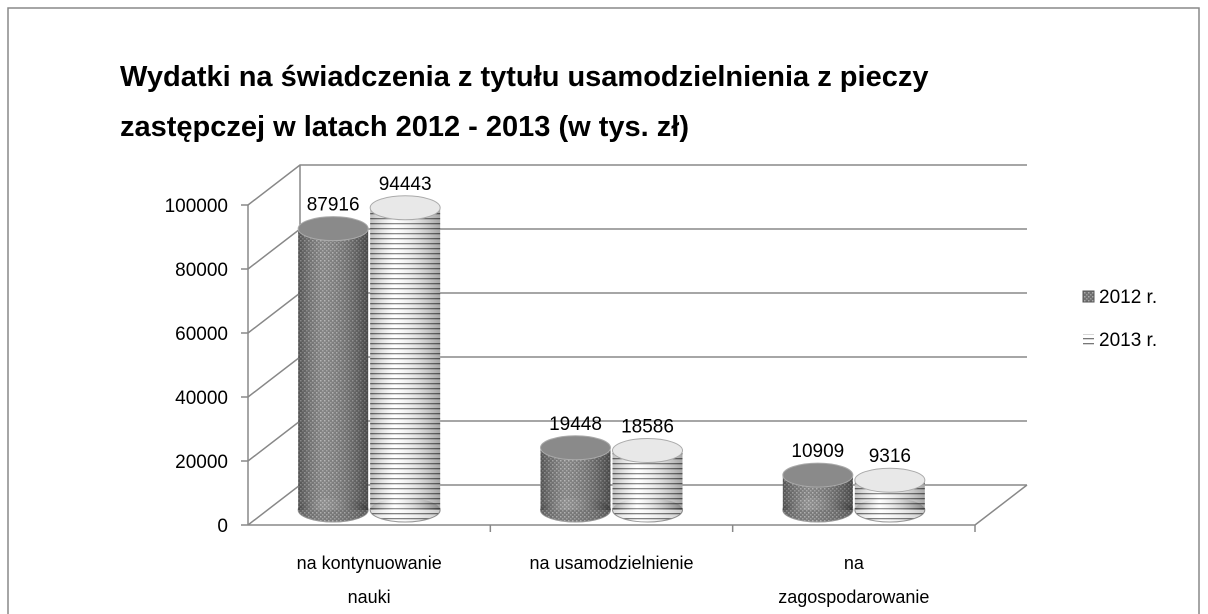 The height and width of the screenshot is (614, 1208). Describe the element at coordinates (1128, 340) in the screenshot. I see `legend-label: 2013 r.` at that location.